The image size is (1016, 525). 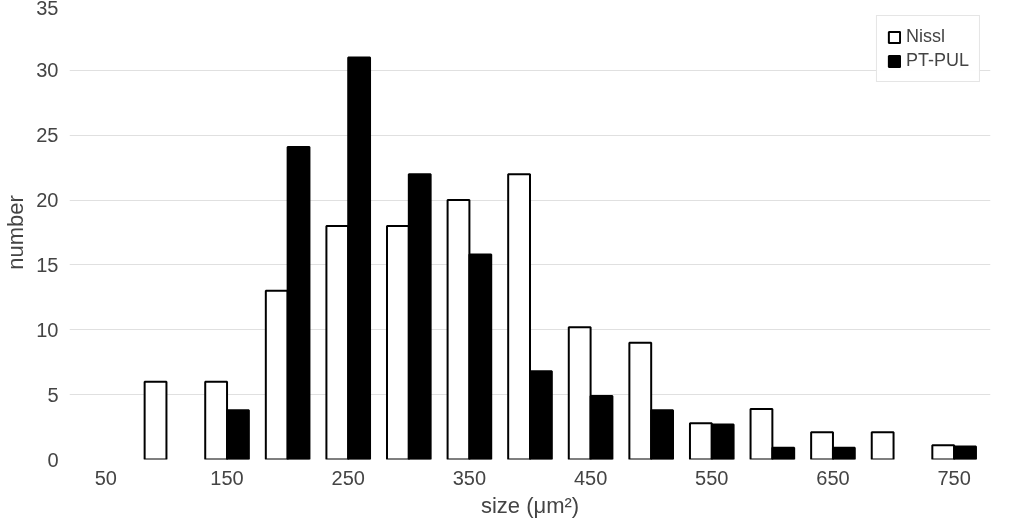 What do you see at coordinates (47, 9) in the screenshot?
I see `y-tick-label: 35` at bounding box center [47, 9].